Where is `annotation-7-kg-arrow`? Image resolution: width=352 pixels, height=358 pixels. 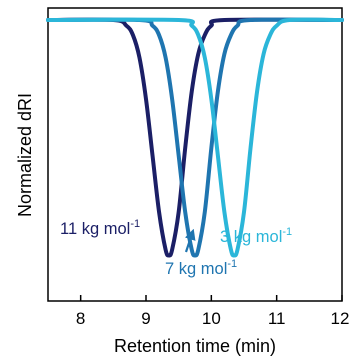 annotation-7-kg-arrow is located at coordinates (190, 240).